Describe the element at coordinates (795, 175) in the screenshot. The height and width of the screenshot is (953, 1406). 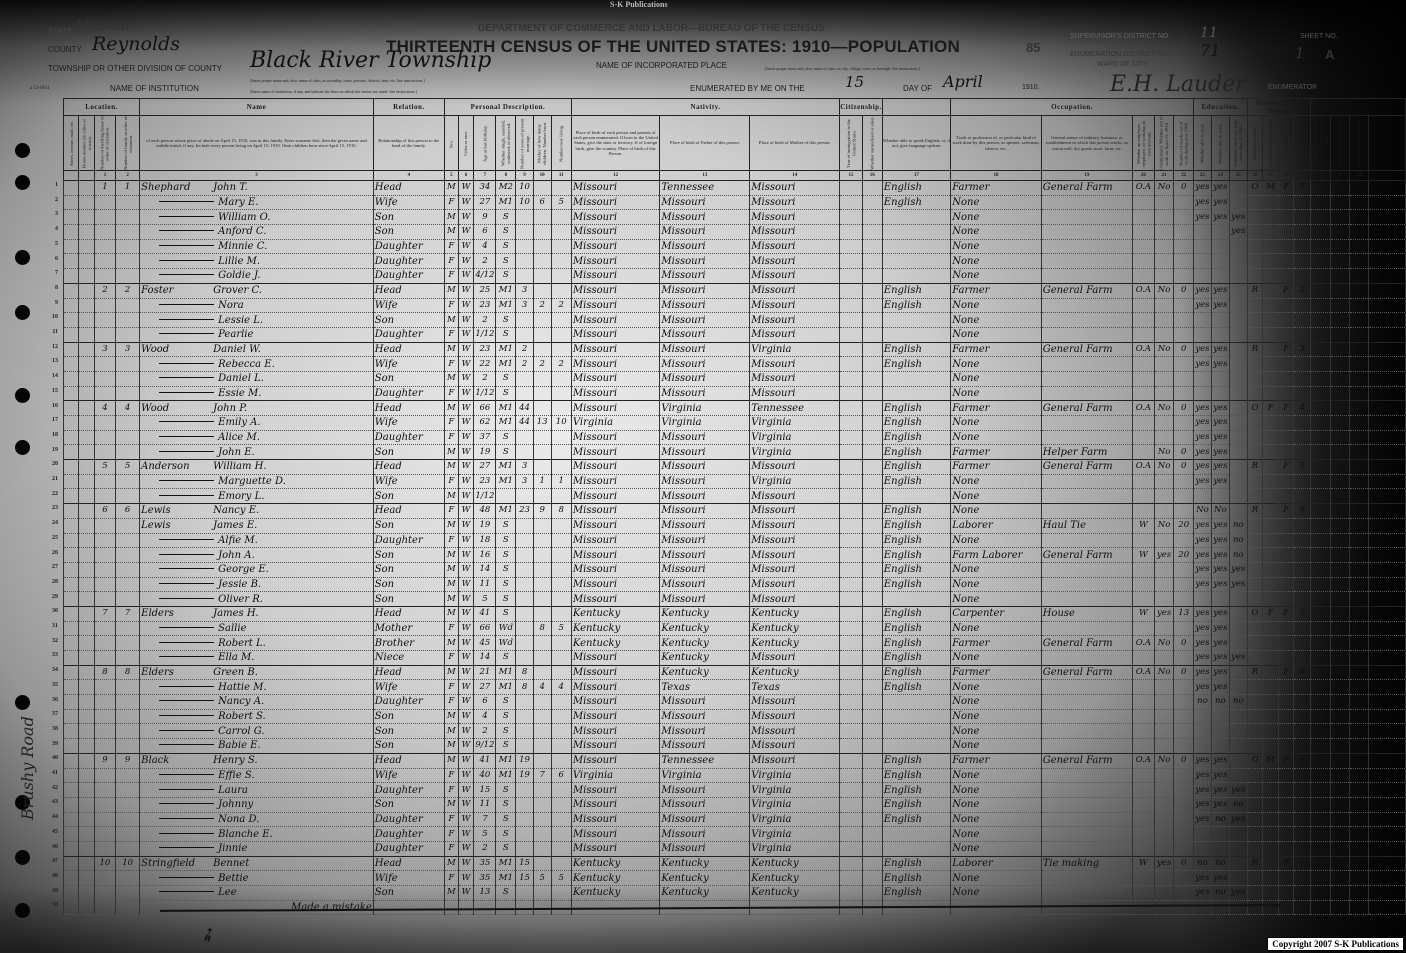
I see `column-number-birth_mother: 14` at that location.